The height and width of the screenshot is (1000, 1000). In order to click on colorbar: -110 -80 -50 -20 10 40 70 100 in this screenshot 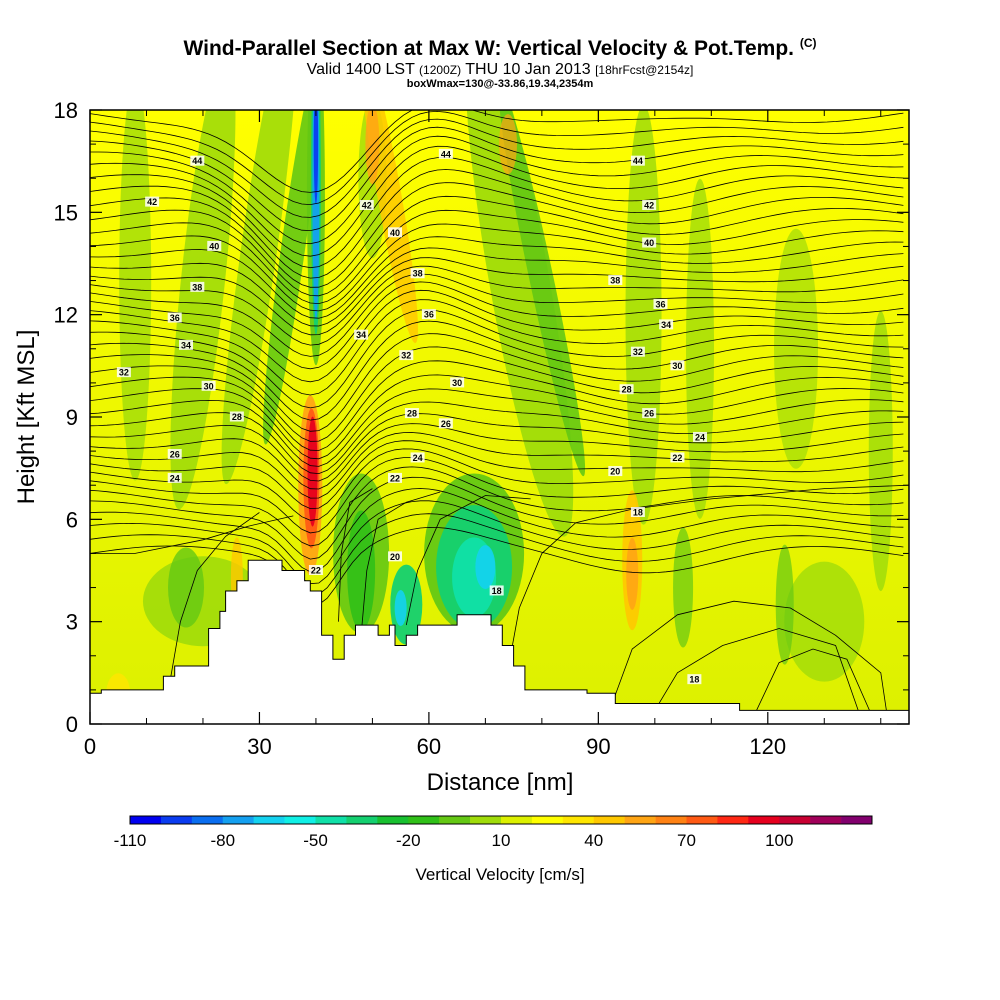, I will do `click(493, 832)`.